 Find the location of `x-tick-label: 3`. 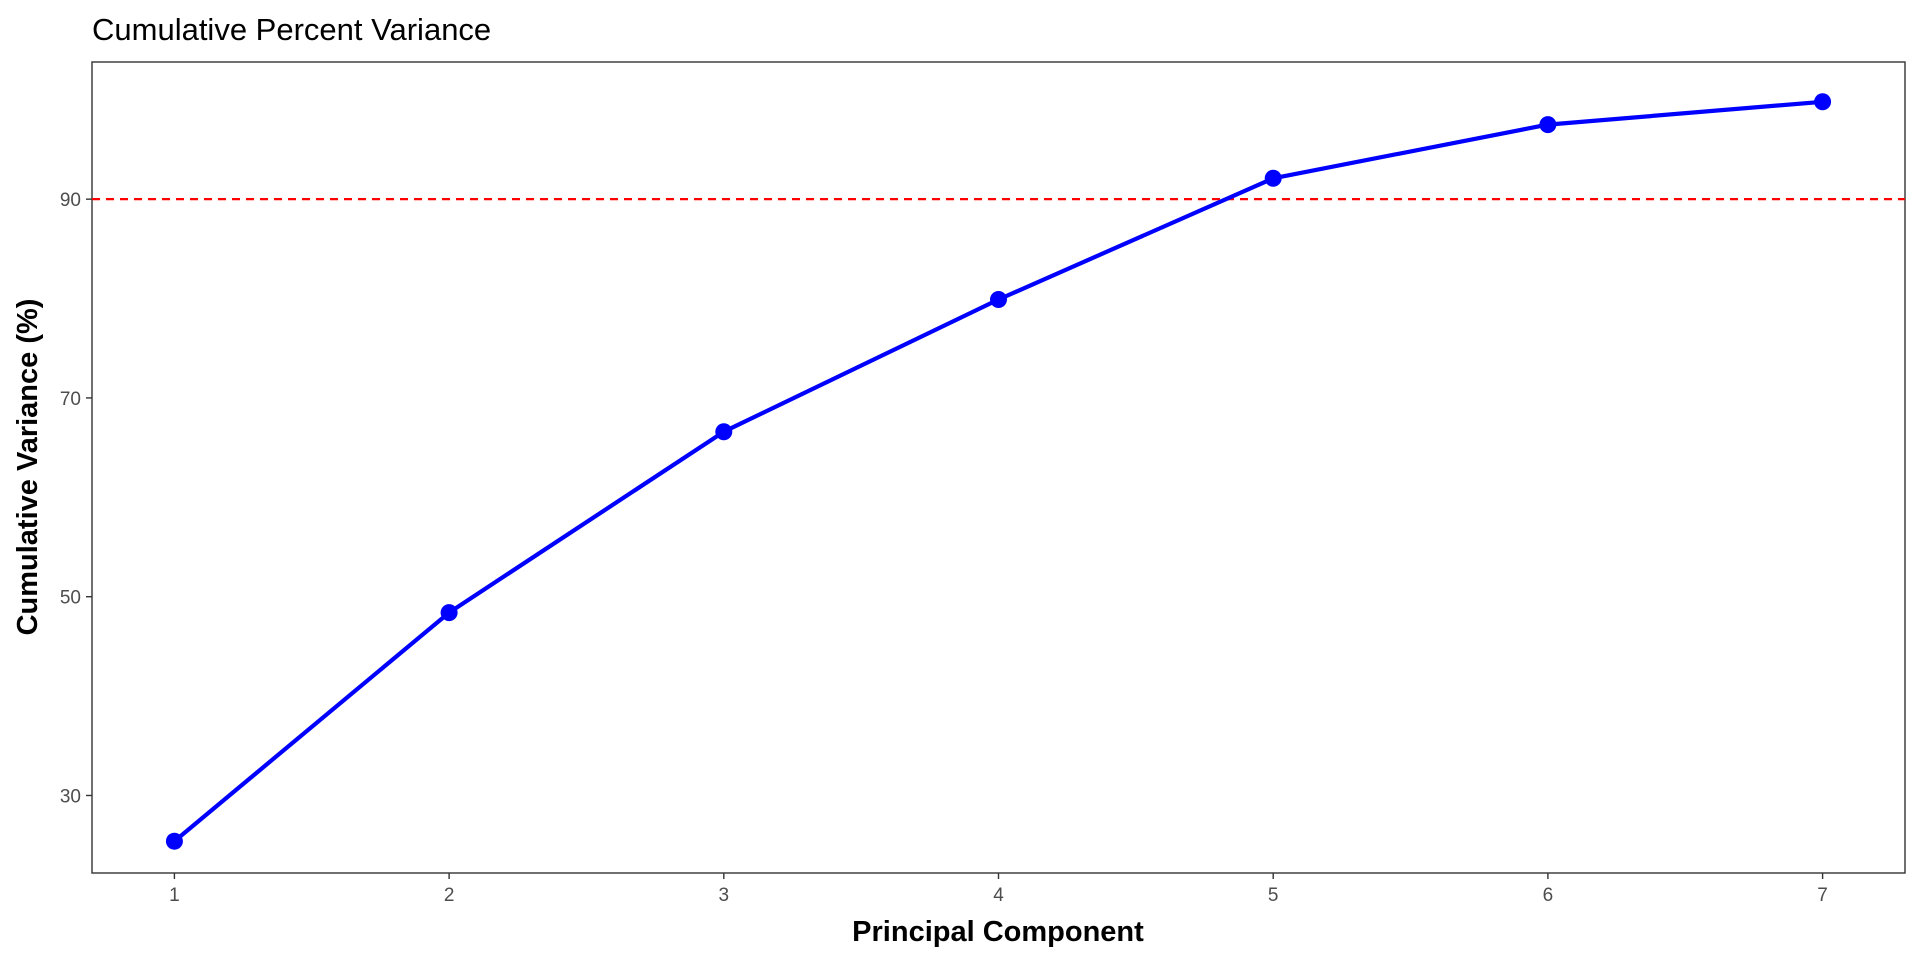

x-tick-label: 3 is located at coordinates (724, 895).